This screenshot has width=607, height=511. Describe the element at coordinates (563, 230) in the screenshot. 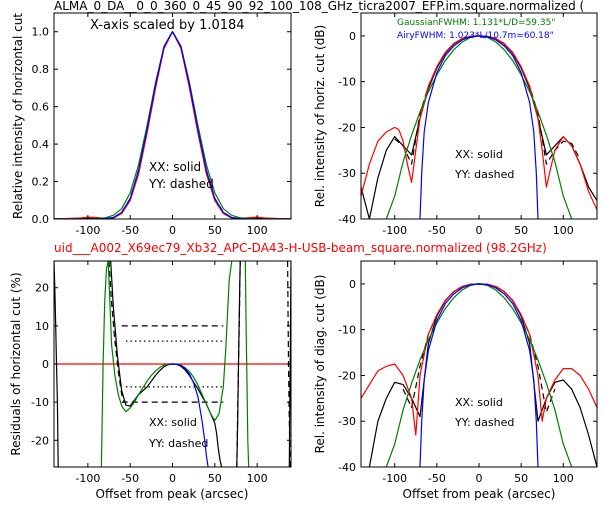

I see `xtick-label-p2-100: 100` at that location.